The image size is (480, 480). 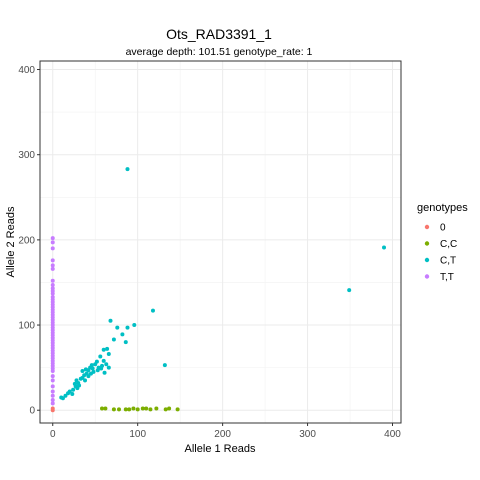 What do you see at coordinates (53, 434) in the screenshot?
I see `x-tick-label: 0` at bounding box center [53, 434].